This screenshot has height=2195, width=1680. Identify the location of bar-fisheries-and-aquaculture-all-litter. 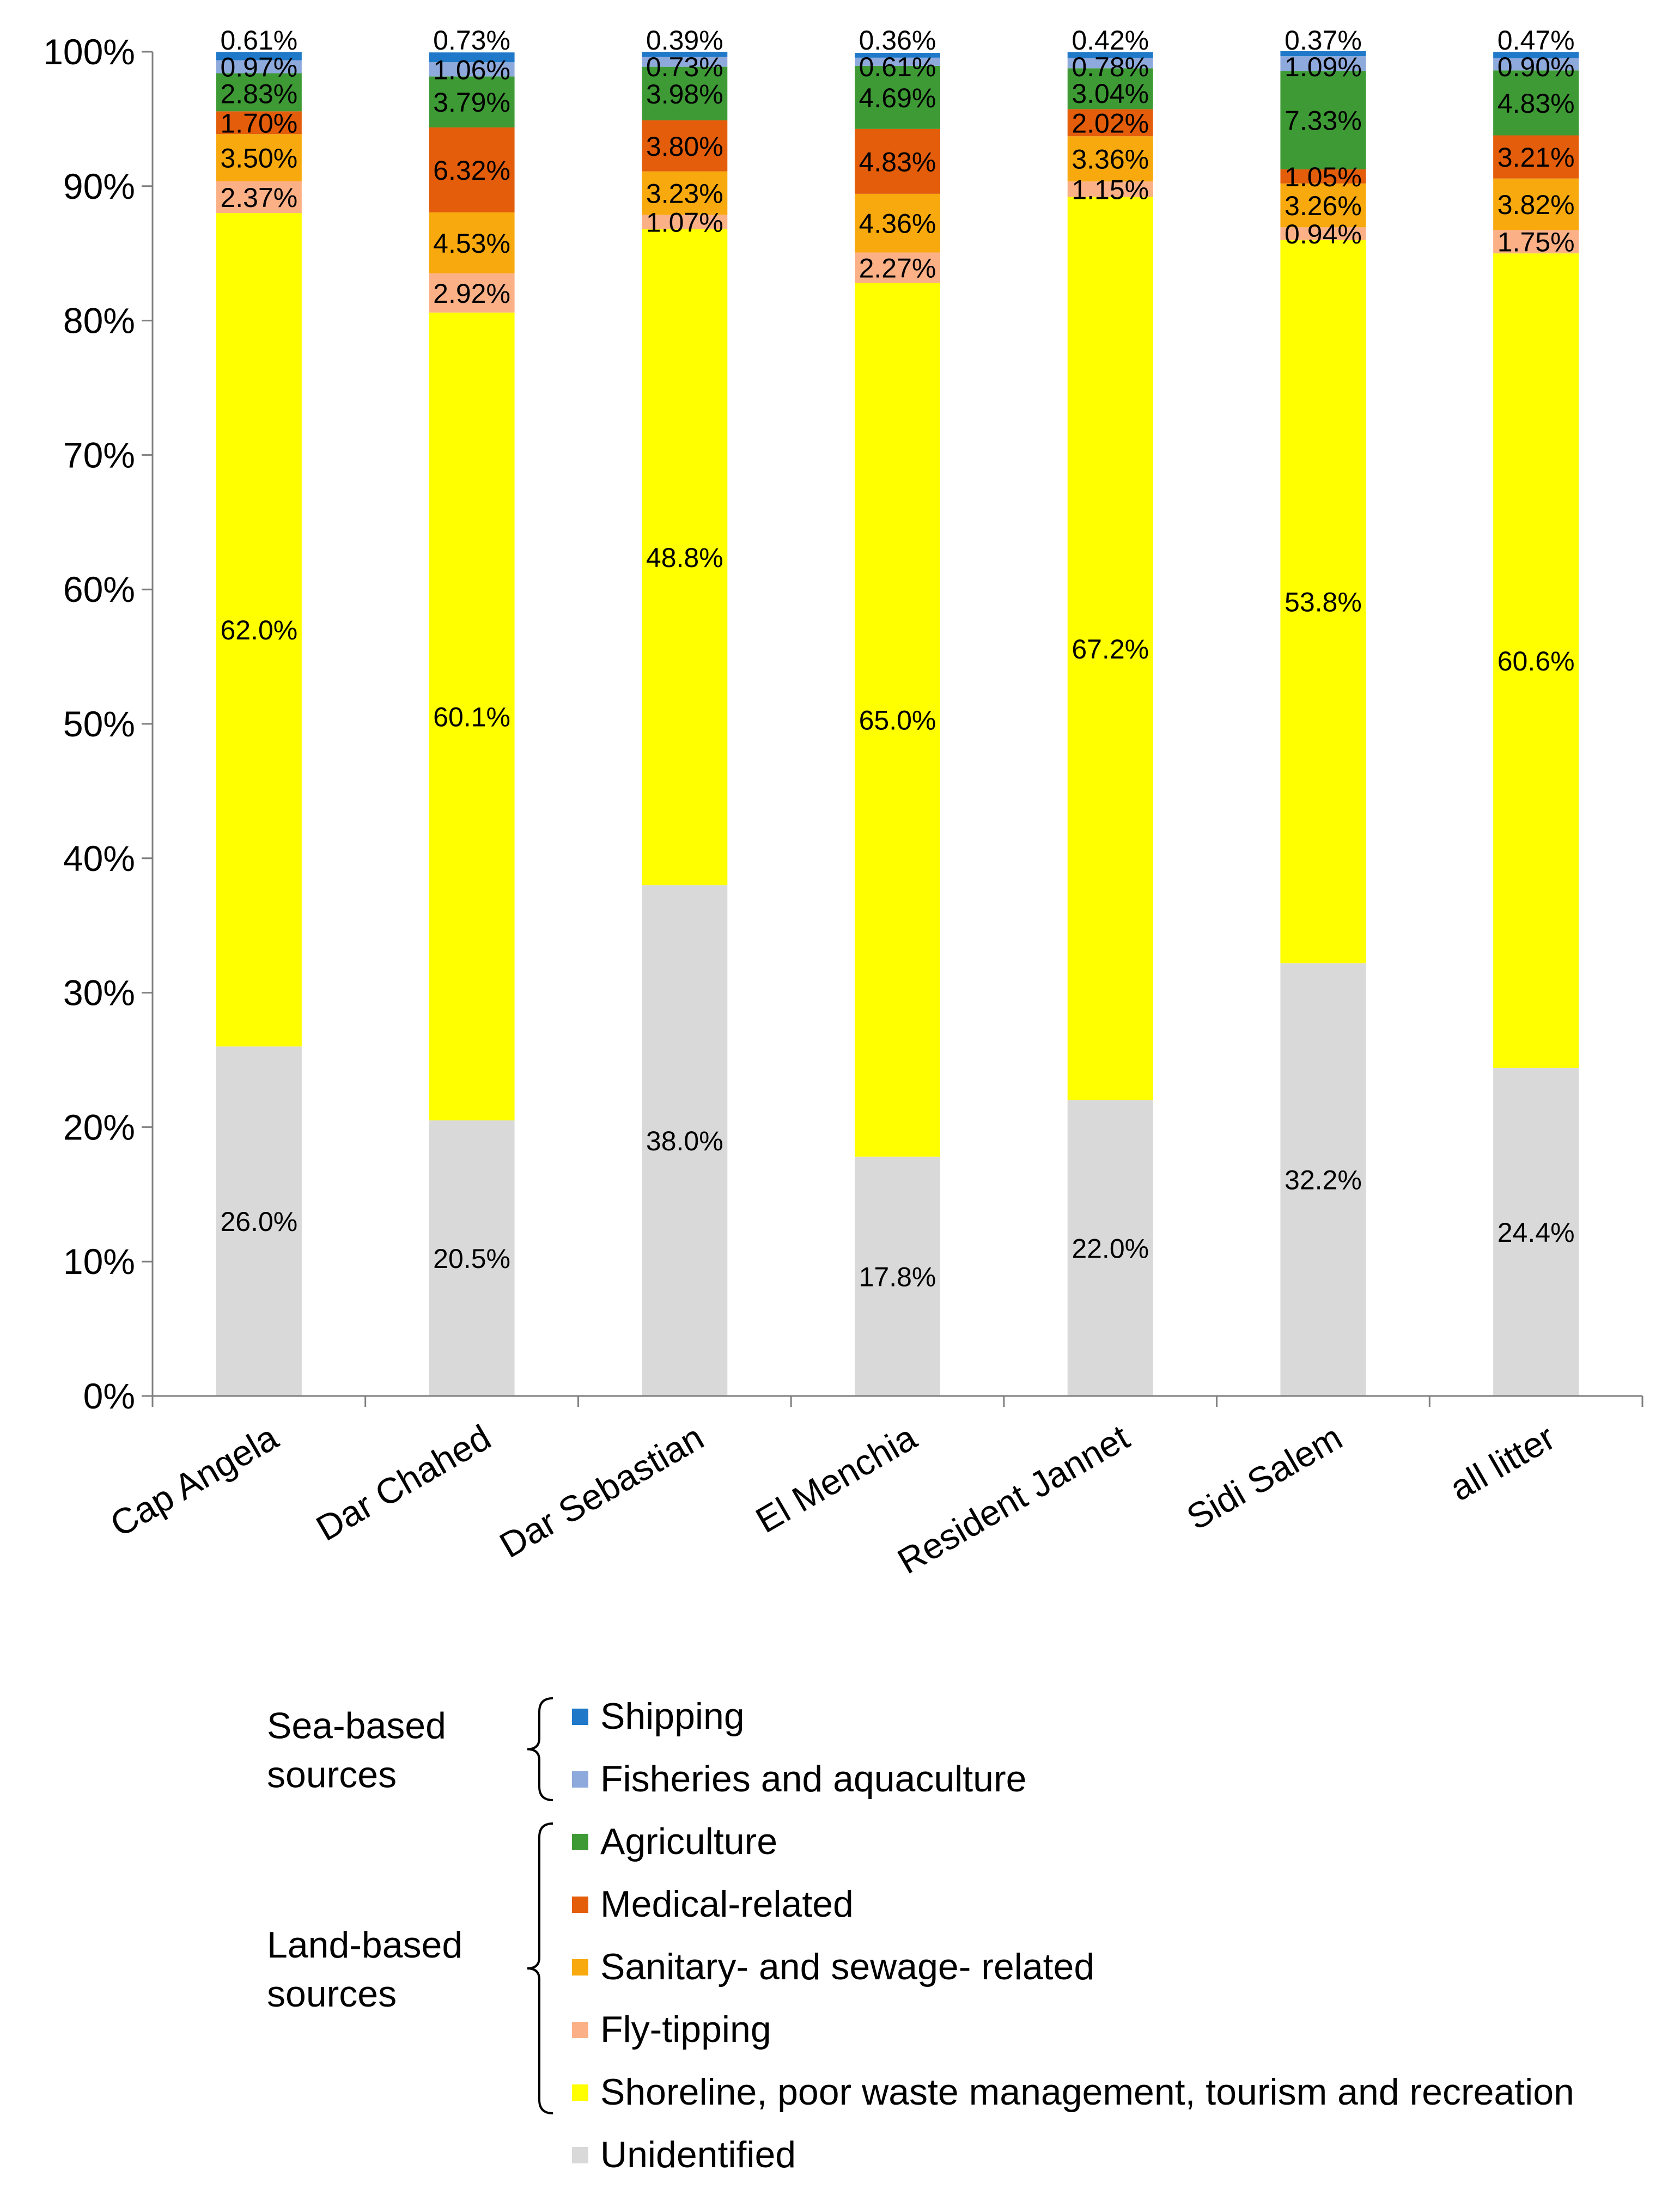
(1536, 64).